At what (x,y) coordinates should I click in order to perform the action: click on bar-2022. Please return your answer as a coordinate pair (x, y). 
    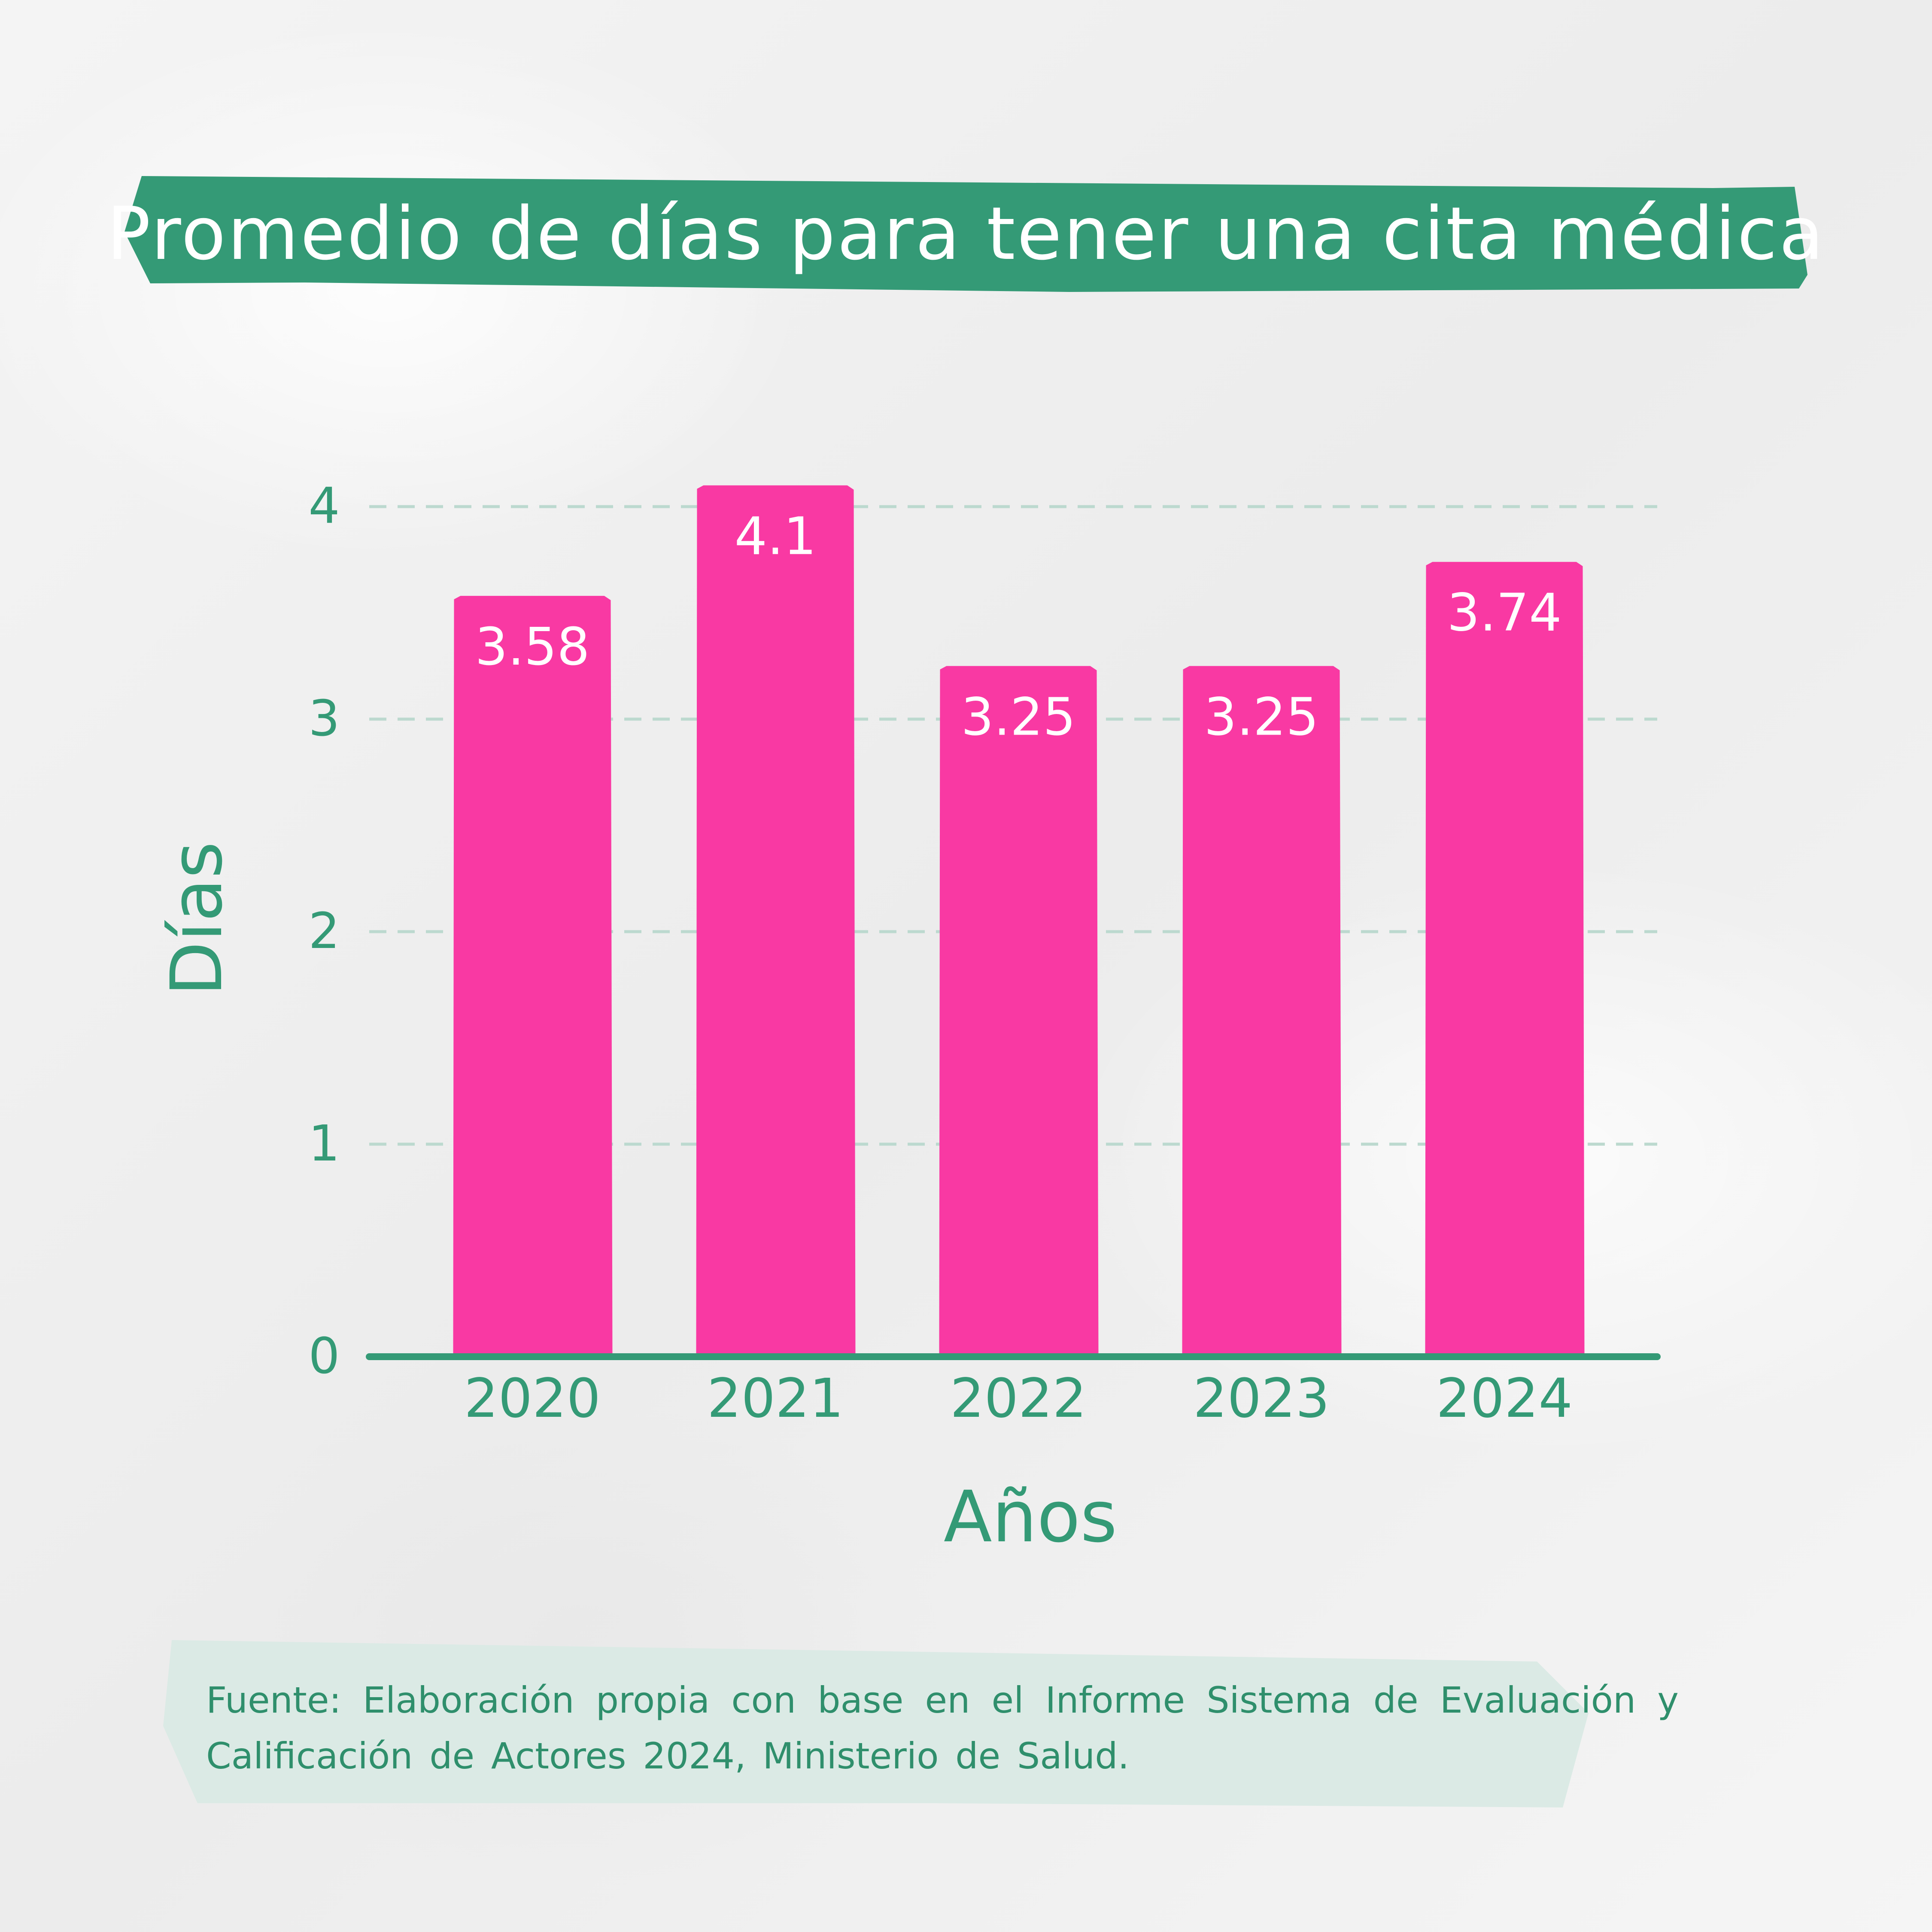
    Looking at the image, I should click on (1019, 1012).